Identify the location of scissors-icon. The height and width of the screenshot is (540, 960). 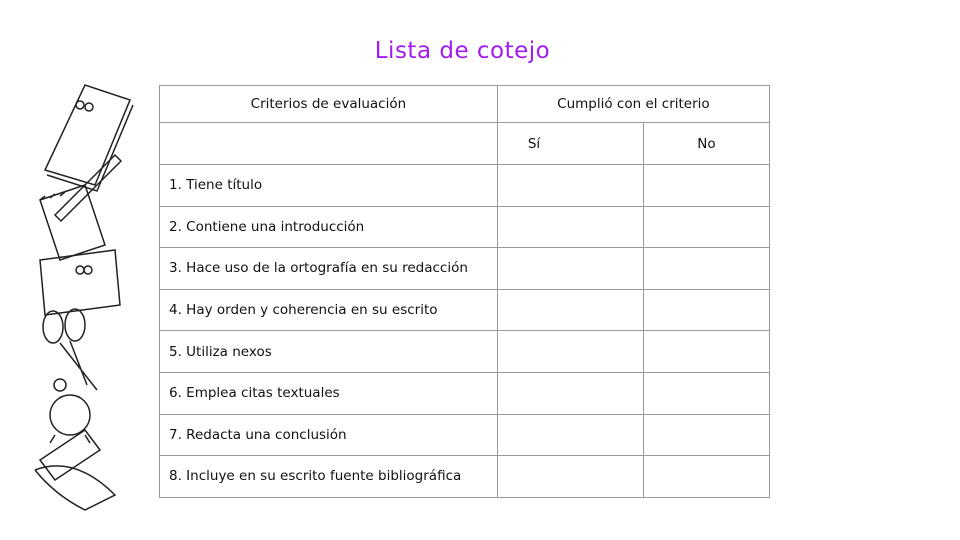
(70, 349).